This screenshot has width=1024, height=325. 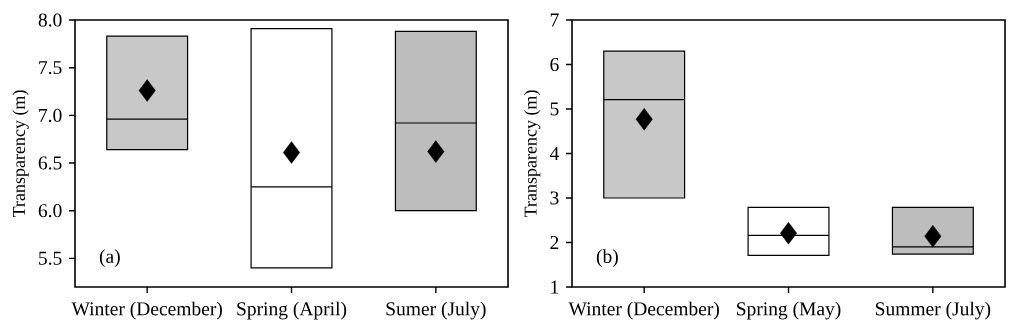 I want to click on y-tick-label: 7.0, so click(x=50, y=115).